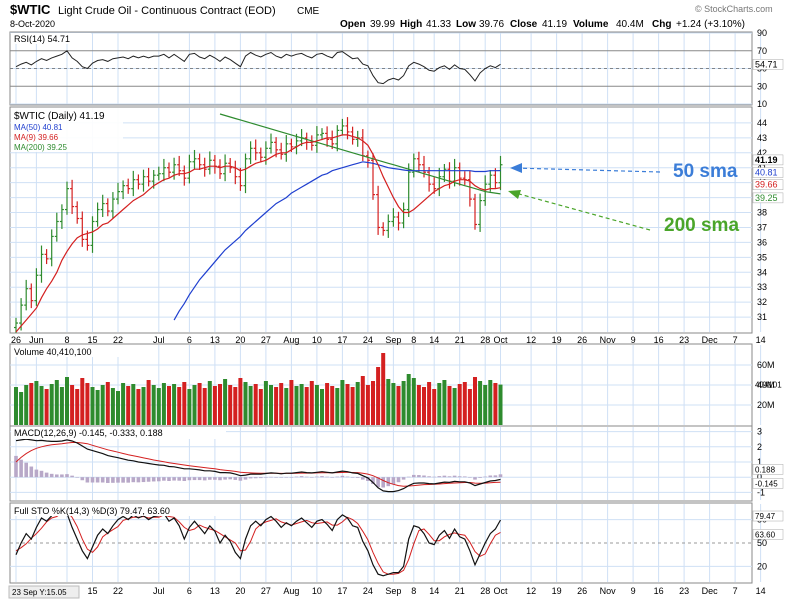  What do you see at coordinates (215, 591) in the screenshot?
I see `x-tick-label-bottom: 13` at bounding box center [215, 591].